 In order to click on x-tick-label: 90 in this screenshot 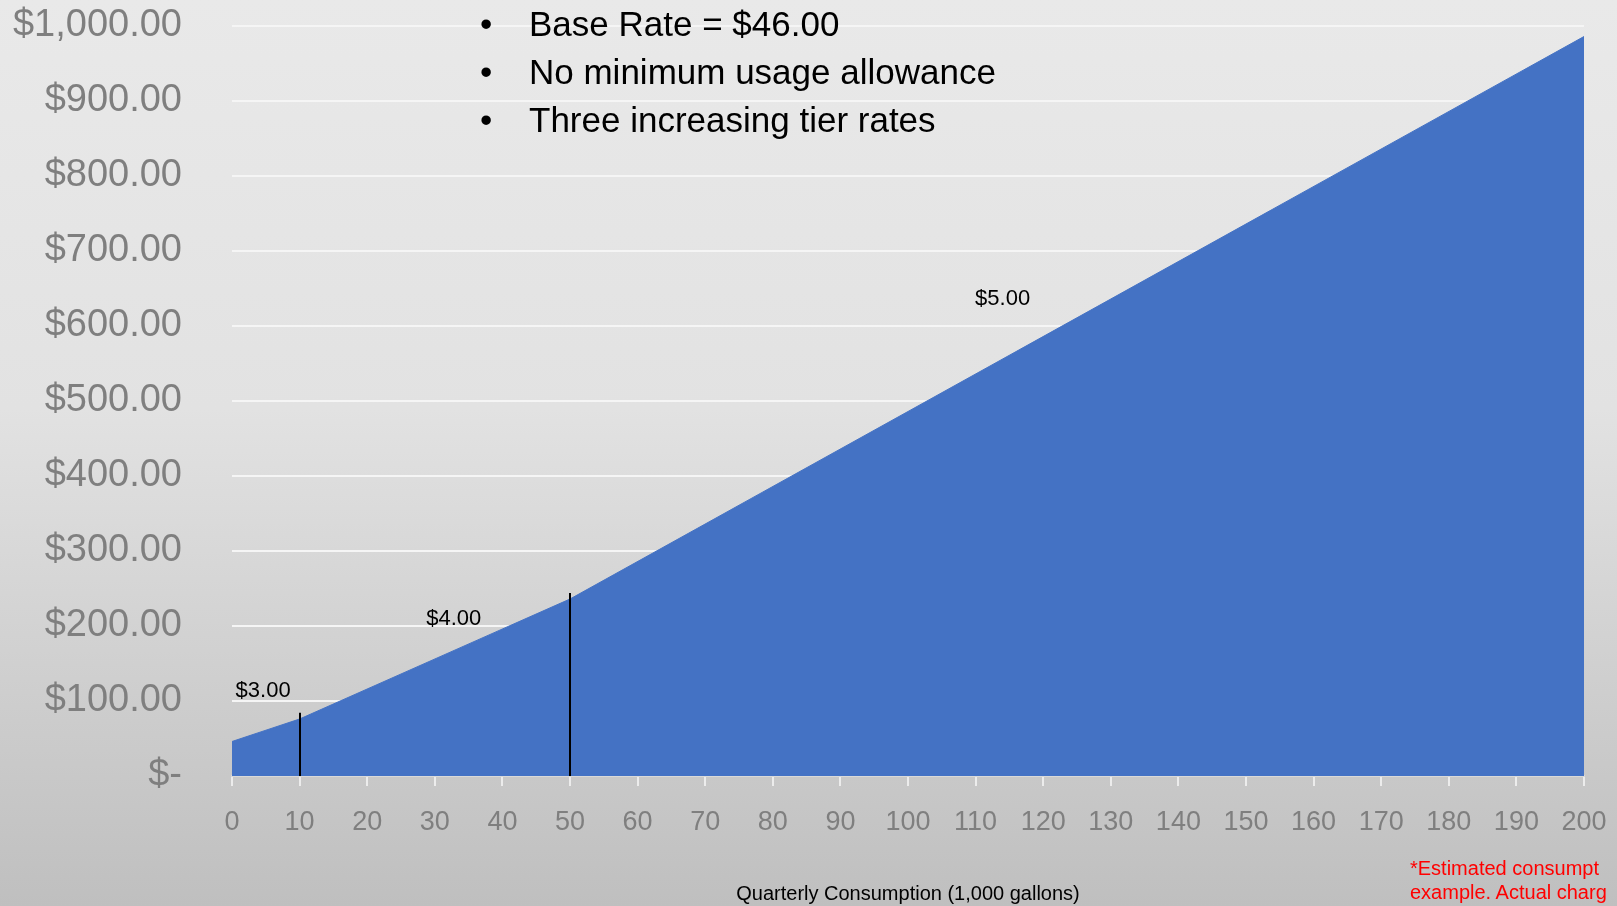, I will do `click(840, 820)`.